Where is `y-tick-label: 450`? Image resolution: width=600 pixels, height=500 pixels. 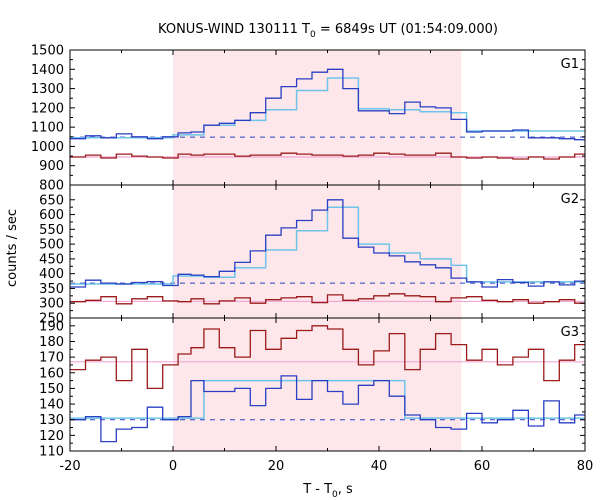 y-tick-label: 450 is located at coordinates (51, 259).